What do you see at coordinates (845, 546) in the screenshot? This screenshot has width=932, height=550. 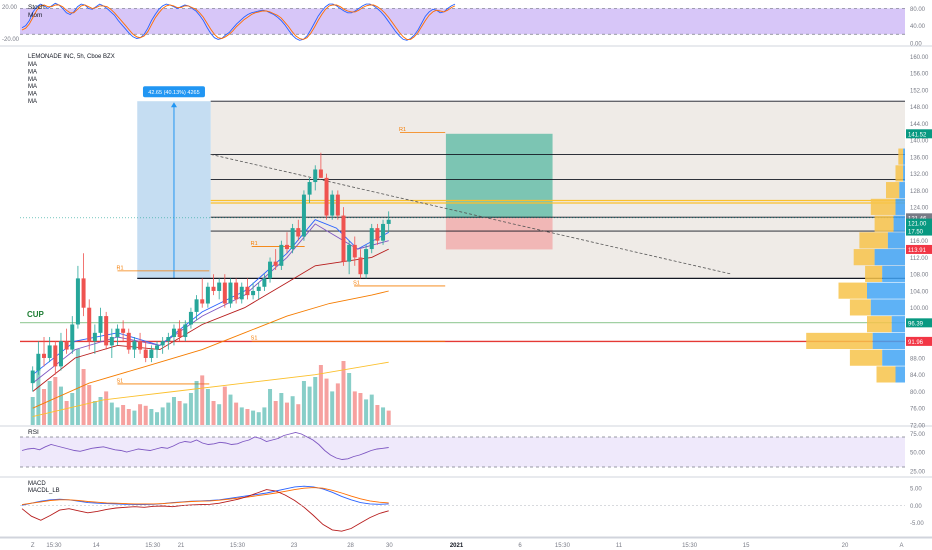 I see `x-tick-label: 20` at bounding box center [845, 546].